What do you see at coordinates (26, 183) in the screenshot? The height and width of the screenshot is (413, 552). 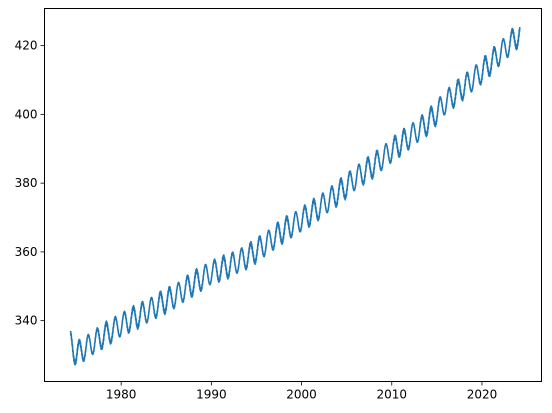 I see `y-tick-label: 380` at bounding box center [26, 183].